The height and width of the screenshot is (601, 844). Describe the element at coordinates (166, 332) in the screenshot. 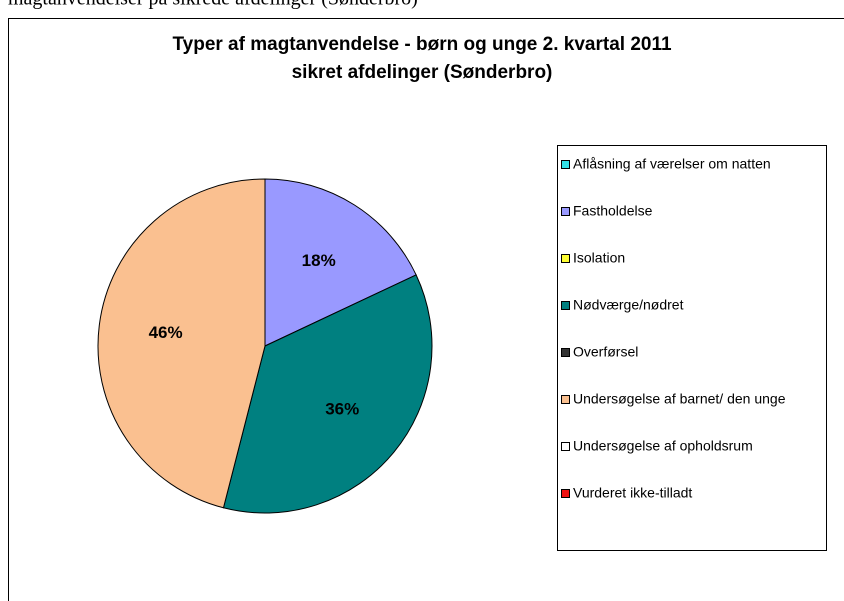

I see `data-label: 46%` at that location.